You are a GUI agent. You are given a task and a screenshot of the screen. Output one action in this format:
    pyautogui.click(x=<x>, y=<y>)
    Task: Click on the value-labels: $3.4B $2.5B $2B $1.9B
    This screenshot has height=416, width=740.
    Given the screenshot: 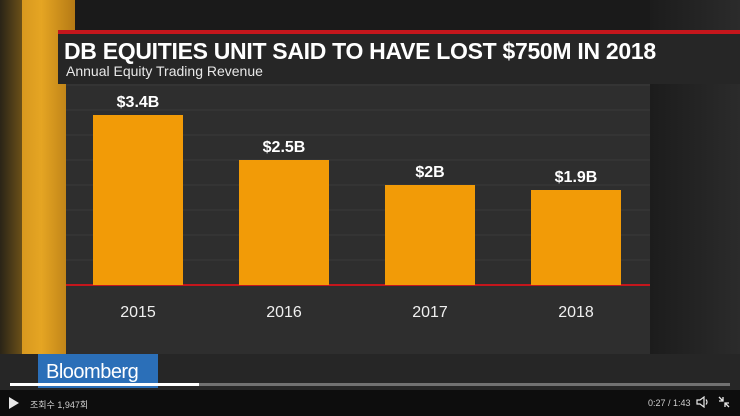 What is the action you would take?
    pyautogui.click(x=357, y=140)
    